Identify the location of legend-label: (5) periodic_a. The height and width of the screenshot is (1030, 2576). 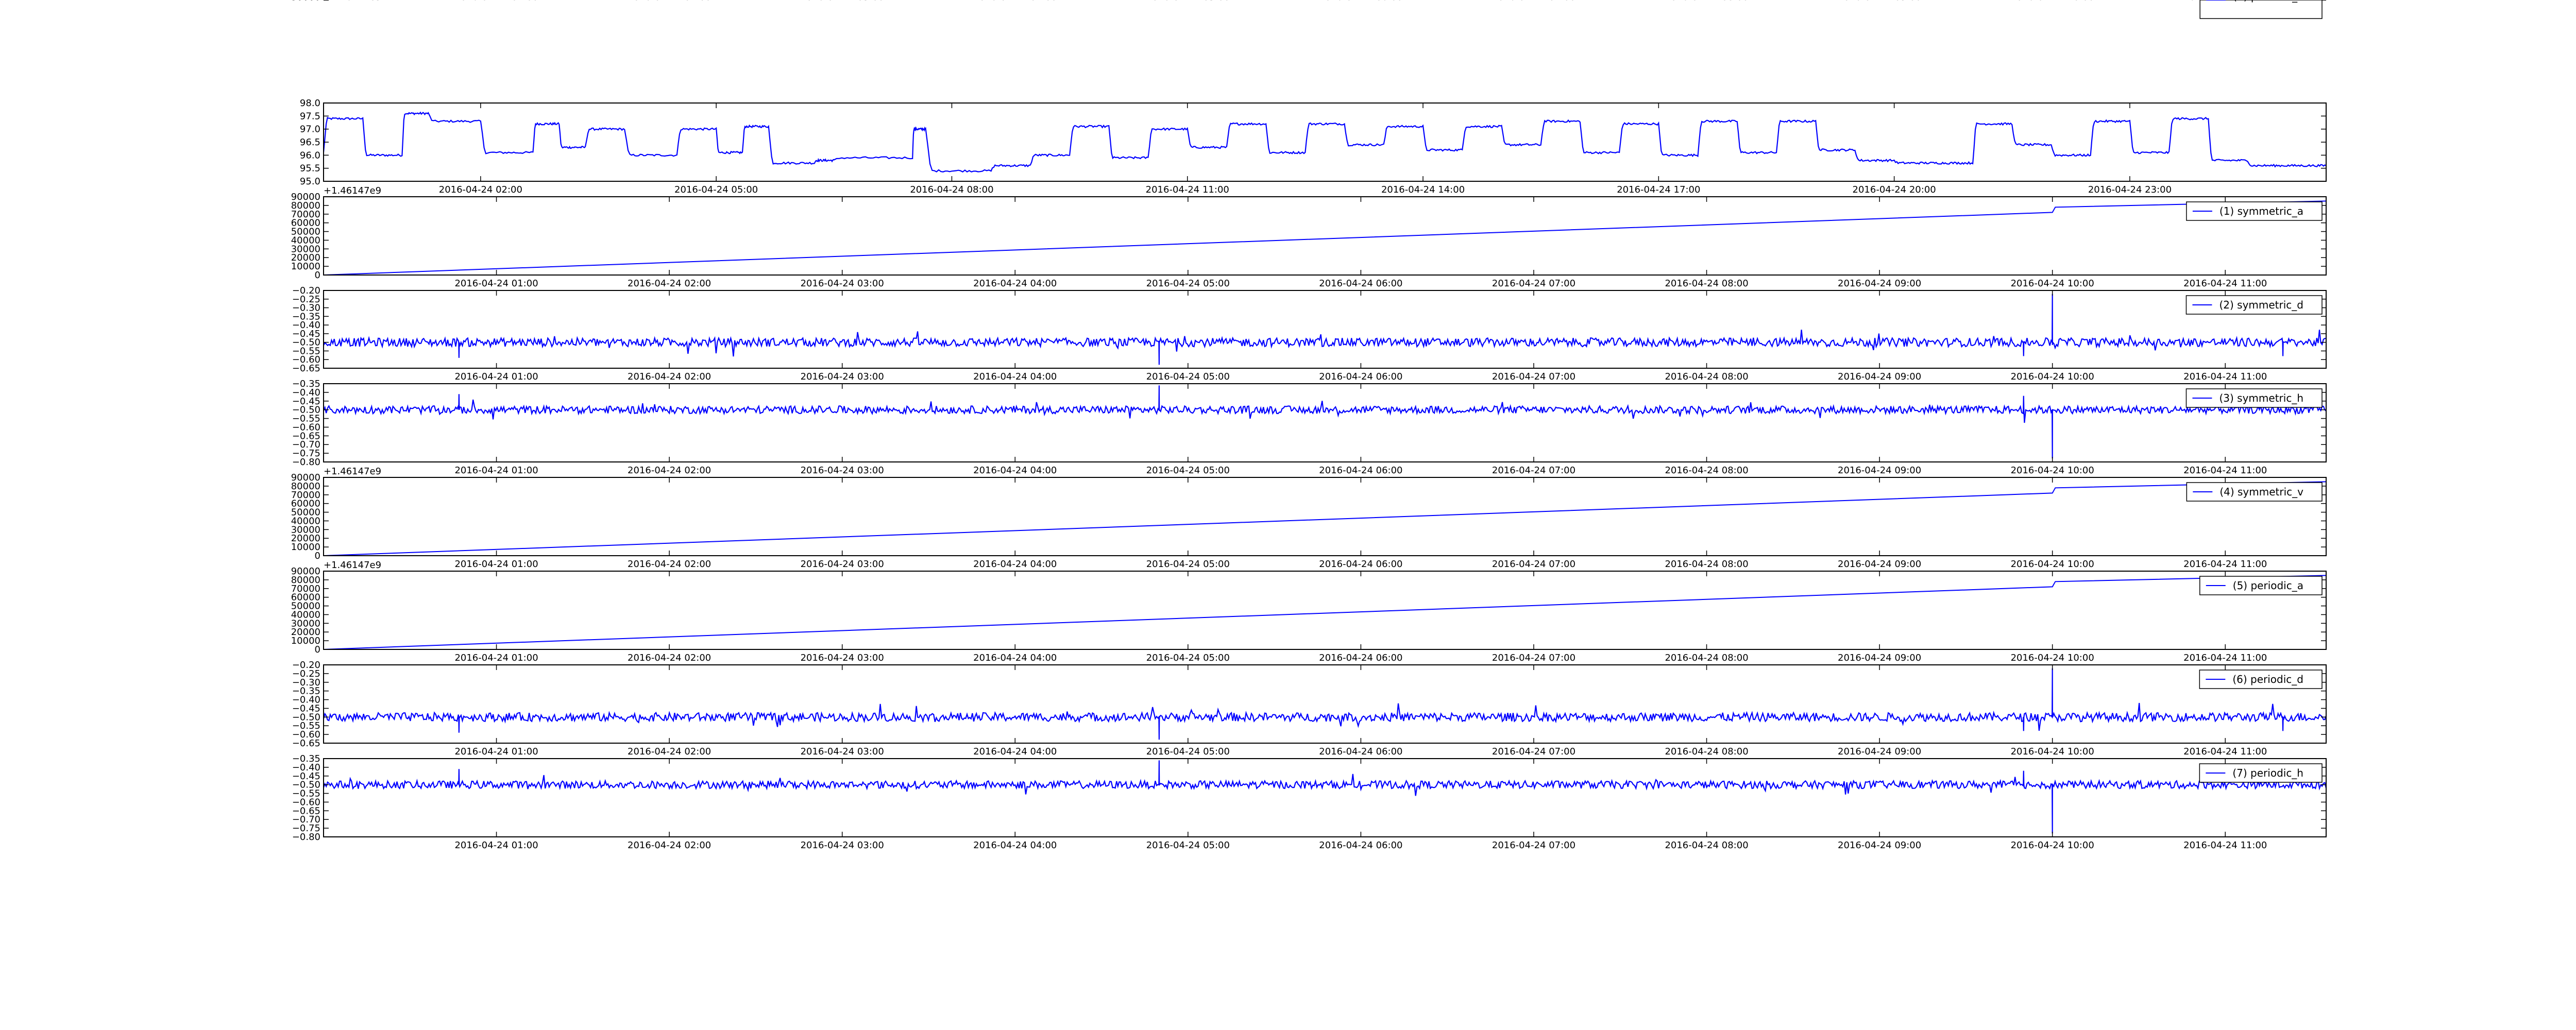
(2268, 585).